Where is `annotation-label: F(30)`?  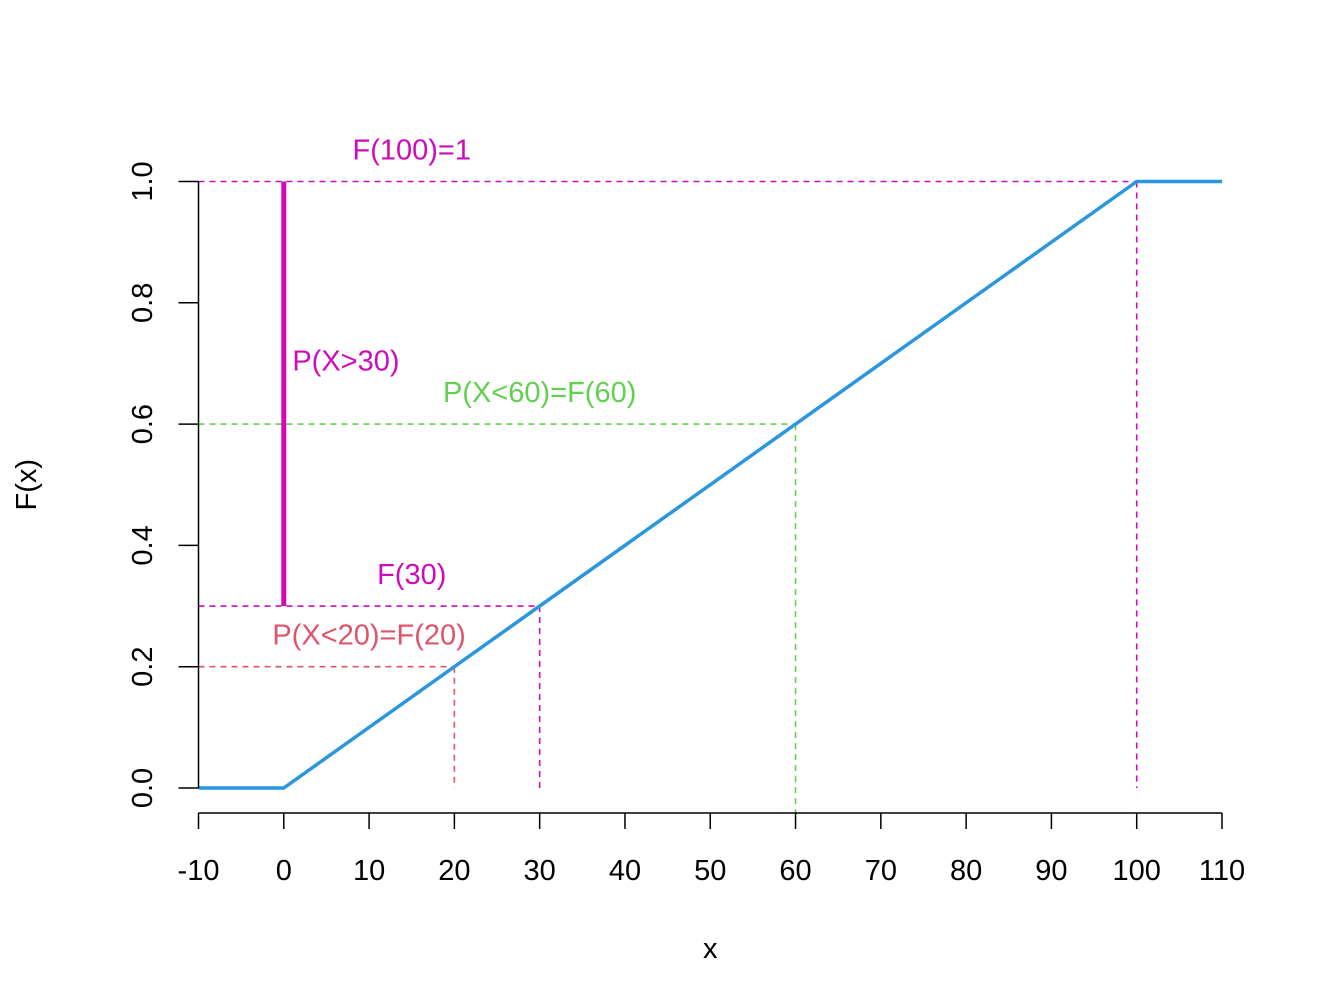 annotation-label: F(30) is located at coordinates (411, 575).